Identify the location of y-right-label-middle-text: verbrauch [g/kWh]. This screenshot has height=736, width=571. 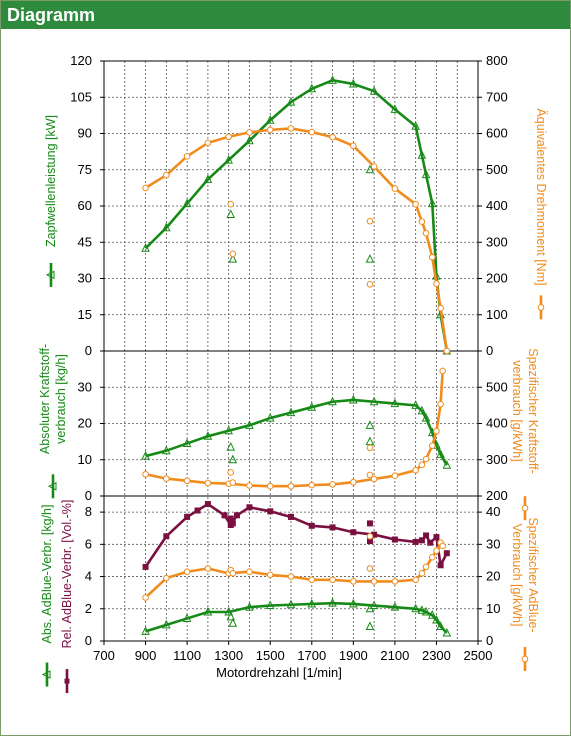
(517, 410).